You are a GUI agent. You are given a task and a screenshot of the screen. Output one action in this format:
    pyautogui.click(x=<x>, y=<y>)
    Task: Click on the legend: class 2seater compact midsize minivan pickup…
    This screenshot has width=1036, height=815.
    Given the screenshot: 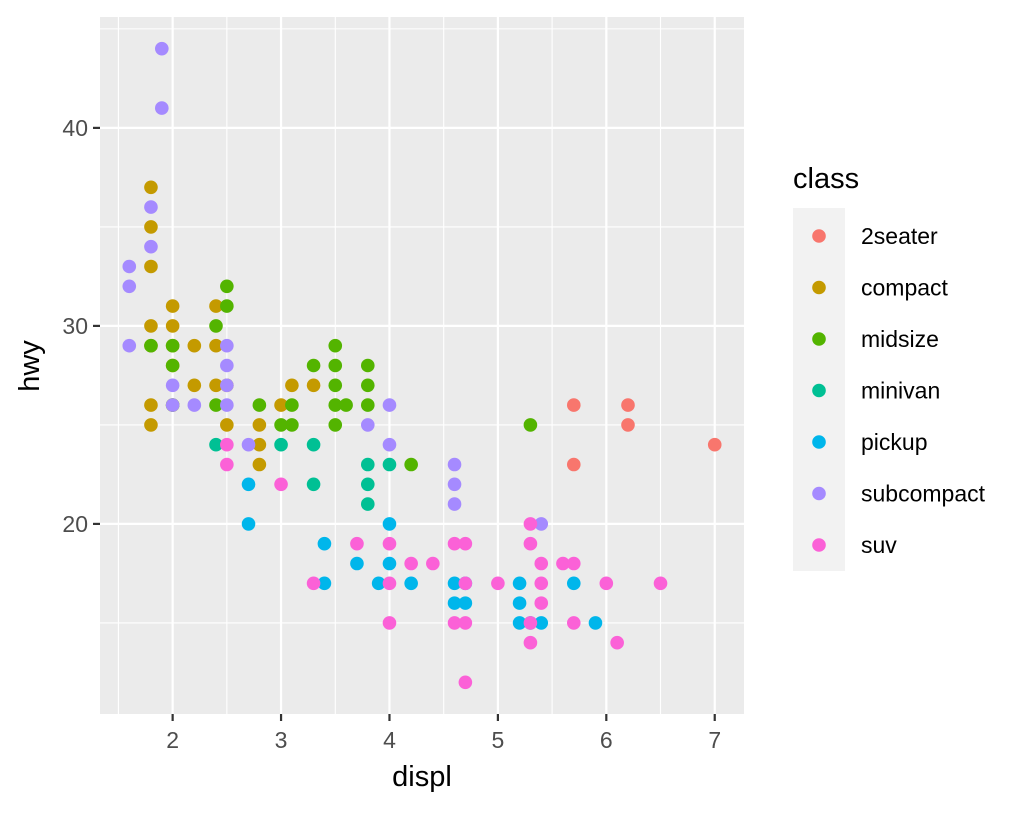 What is the action you would take?
    pyautogui.click(x=889, y=367)
    